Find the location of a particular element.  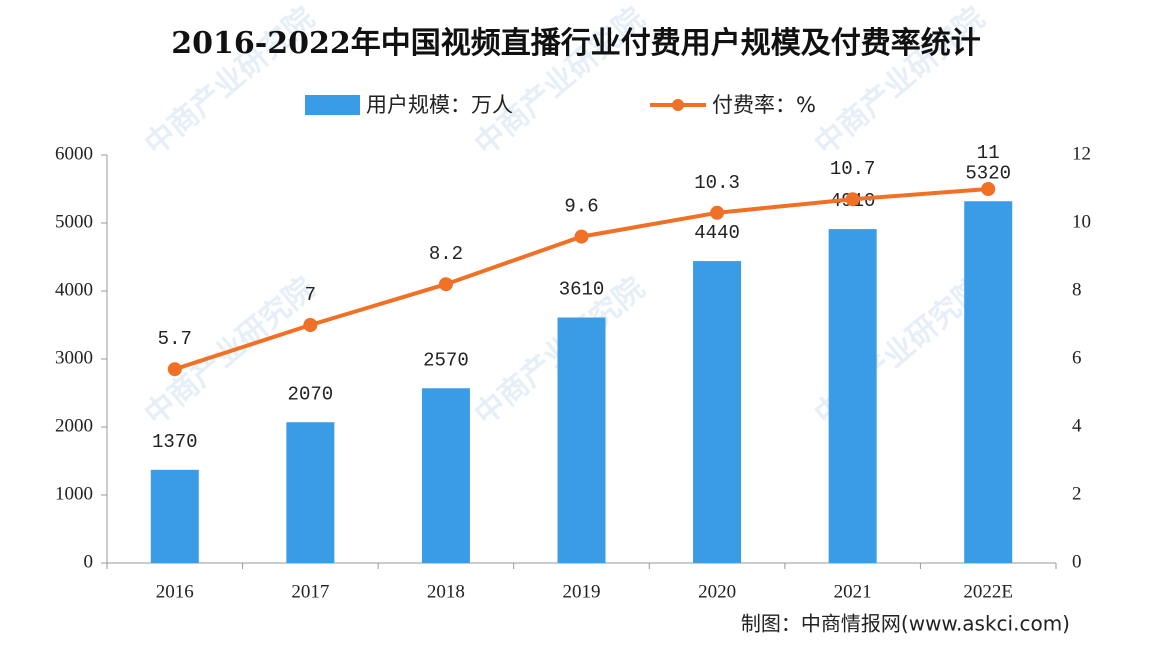

line-value-label: 11 is located at coordinates (988, 153).